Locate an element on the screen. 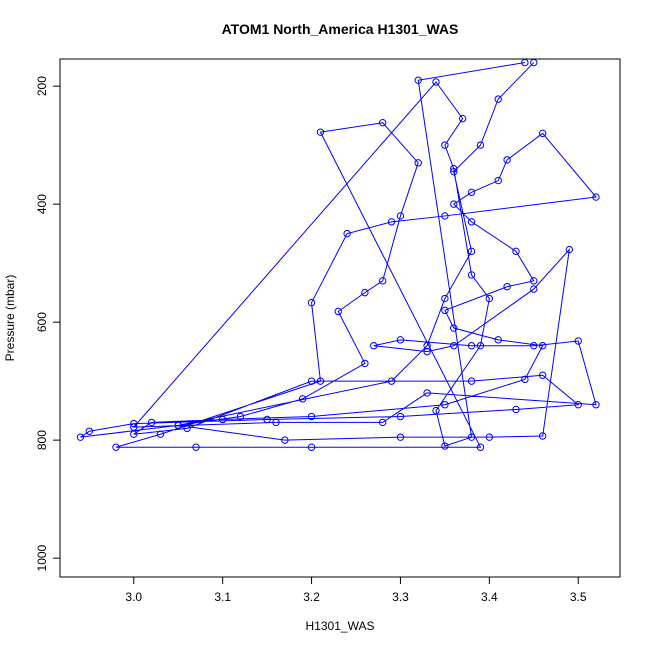 The image size is (650, 655). x-tick-label: 3.5 is located at coordinates (578, 597).